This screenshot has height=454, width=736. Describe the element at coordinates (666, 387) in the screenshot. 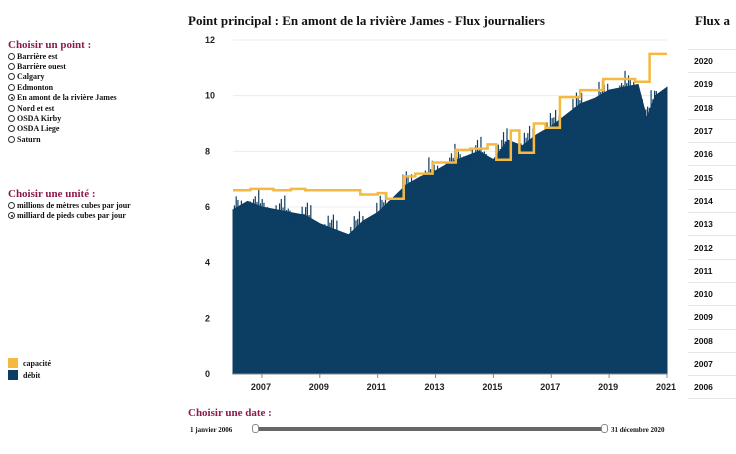

I see `x-tick-label: 2021` at that location.